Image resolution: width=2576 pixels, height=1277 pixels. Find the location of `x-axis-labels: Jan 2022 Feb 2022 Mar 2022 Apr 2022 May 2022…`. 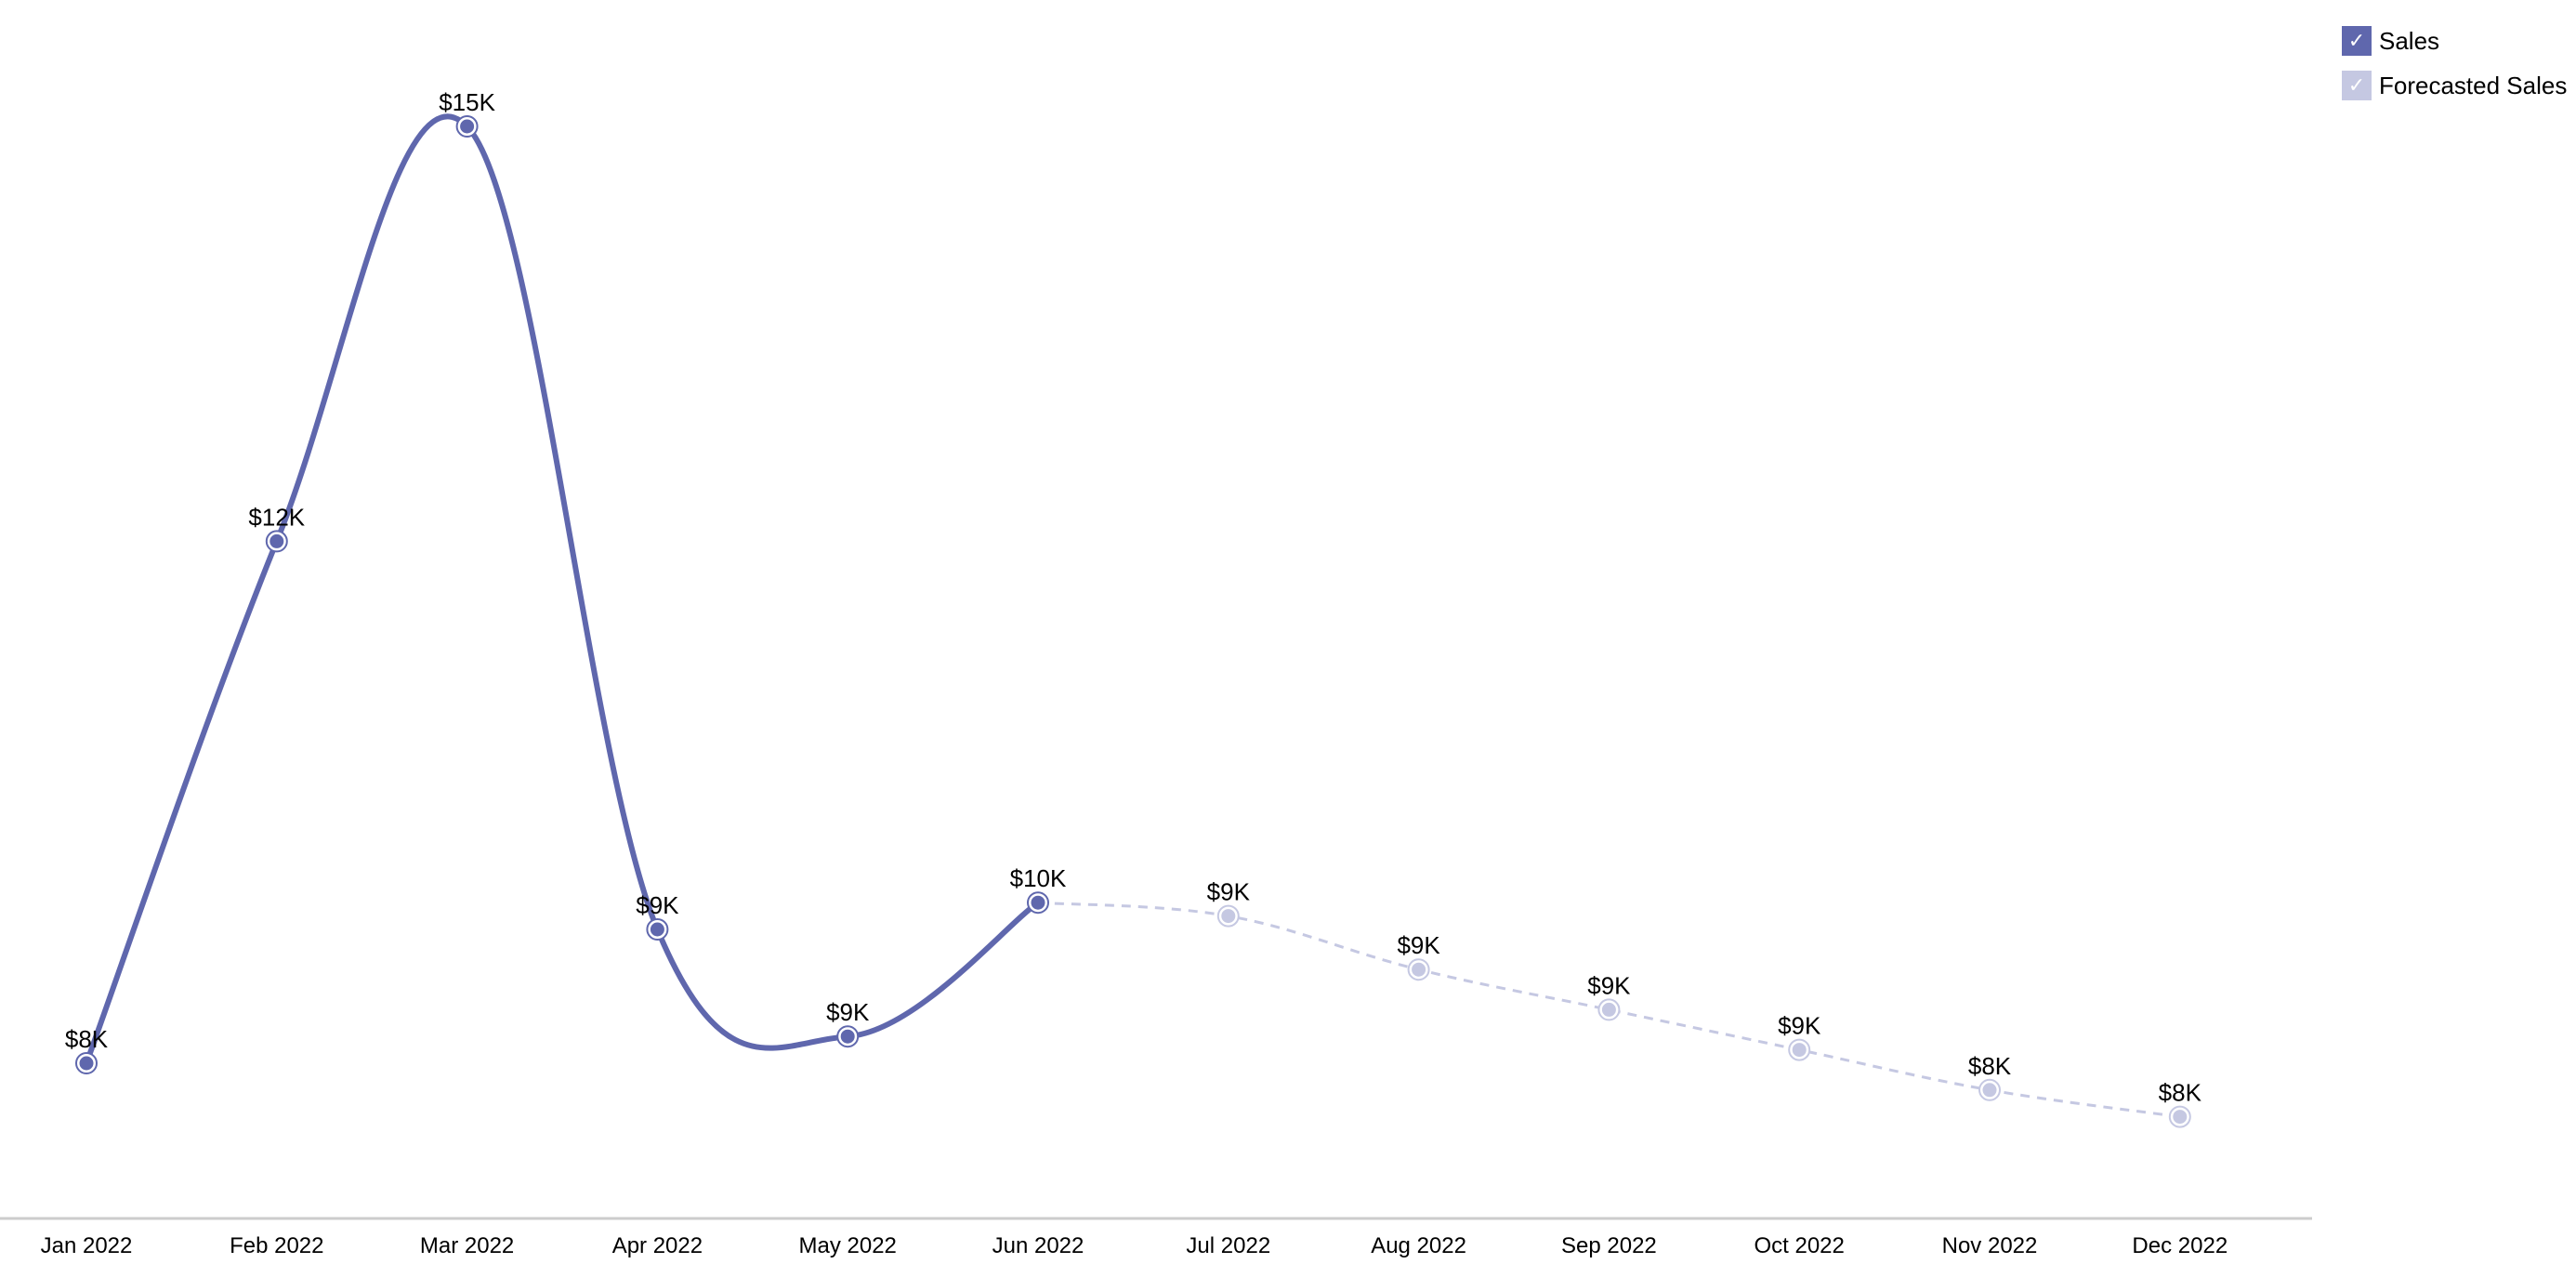

x-axis-labels: Jan 2022 Feb 2022 Mar 2022 Apr 2022 May 2022… is located at coordinates (1134, 1245).